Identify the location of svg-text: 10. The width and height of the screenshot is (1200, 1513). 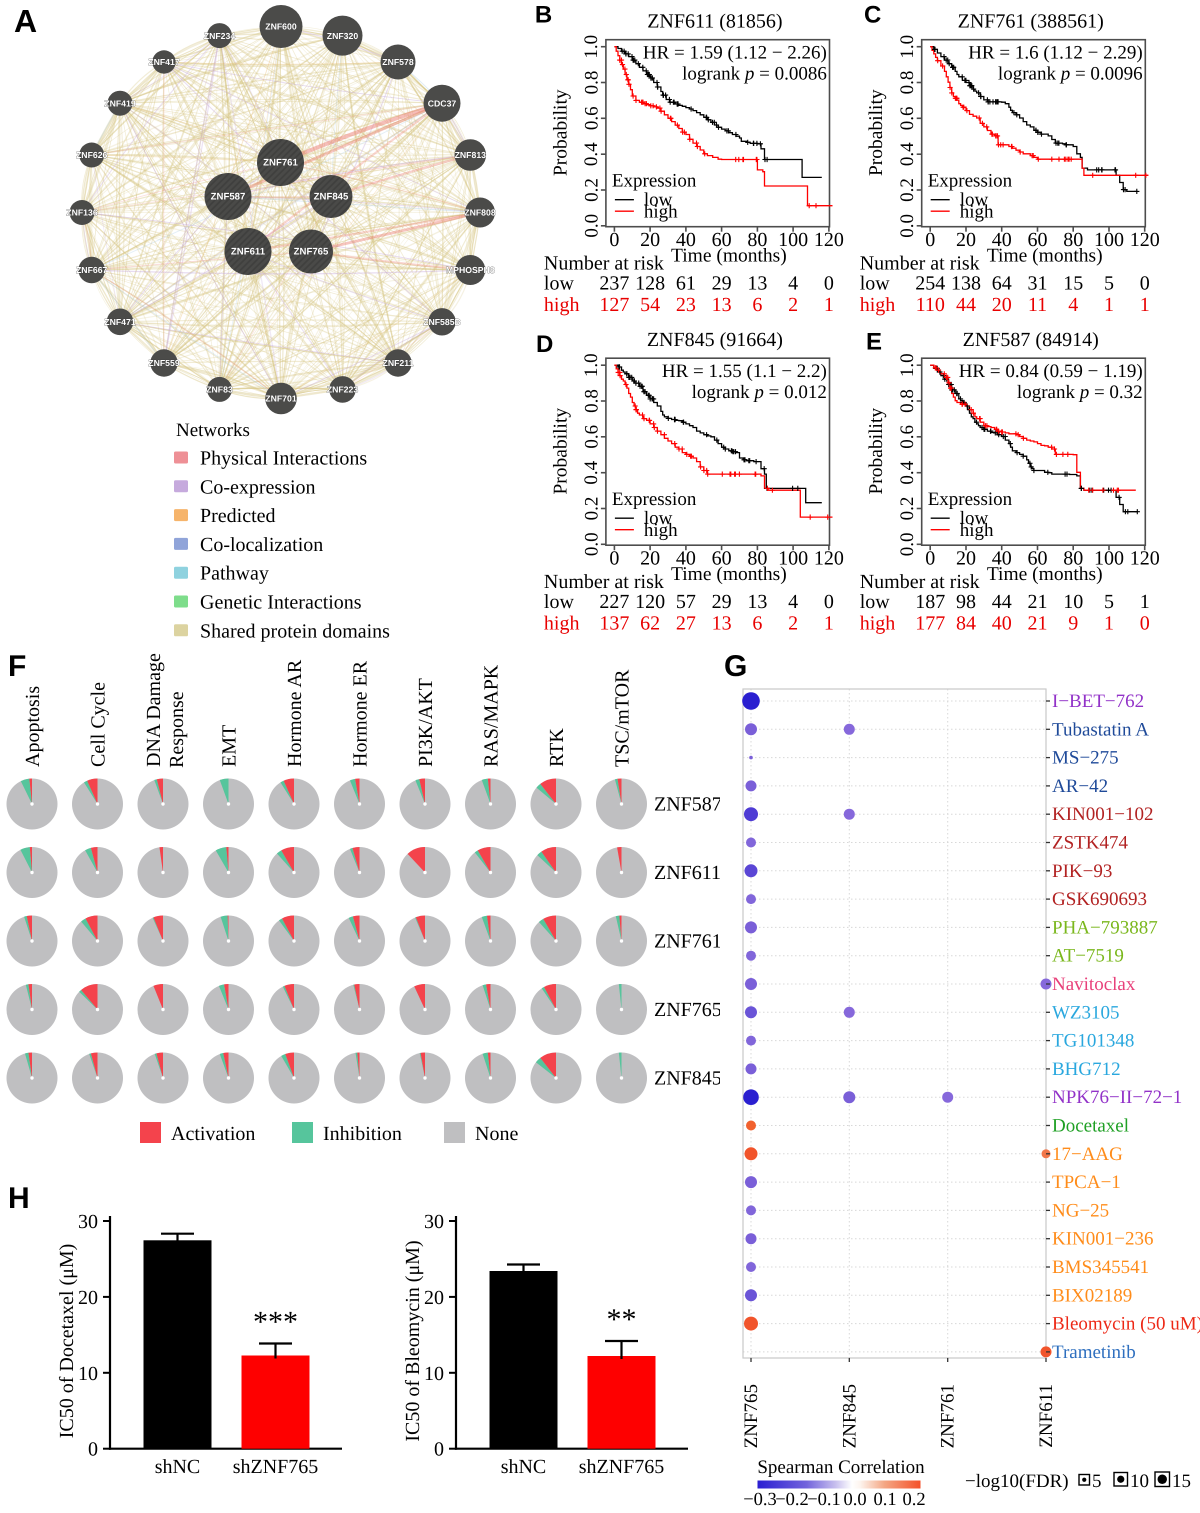
(1139, 1481).